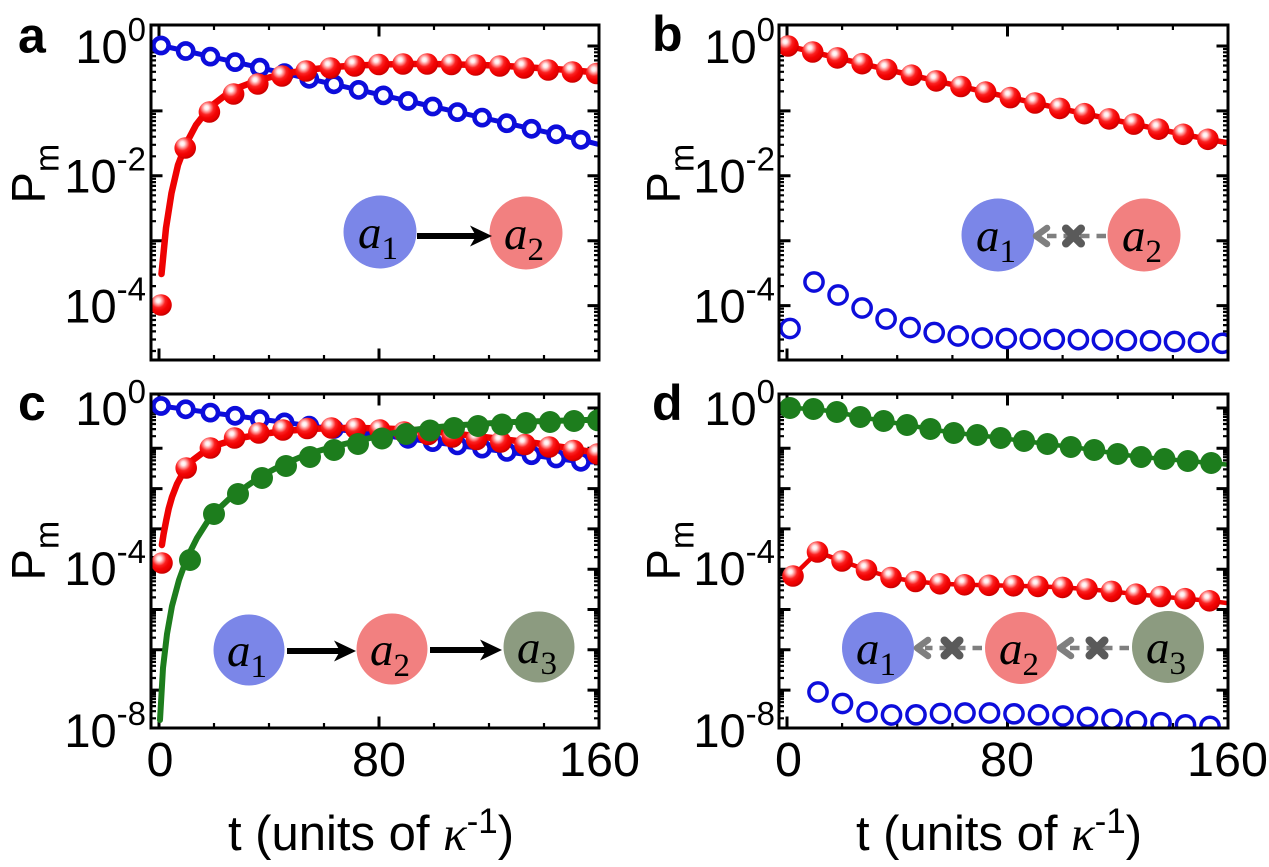 The image size is (1269, 867). I want to click on svg-text: a1, so click(996, 240).